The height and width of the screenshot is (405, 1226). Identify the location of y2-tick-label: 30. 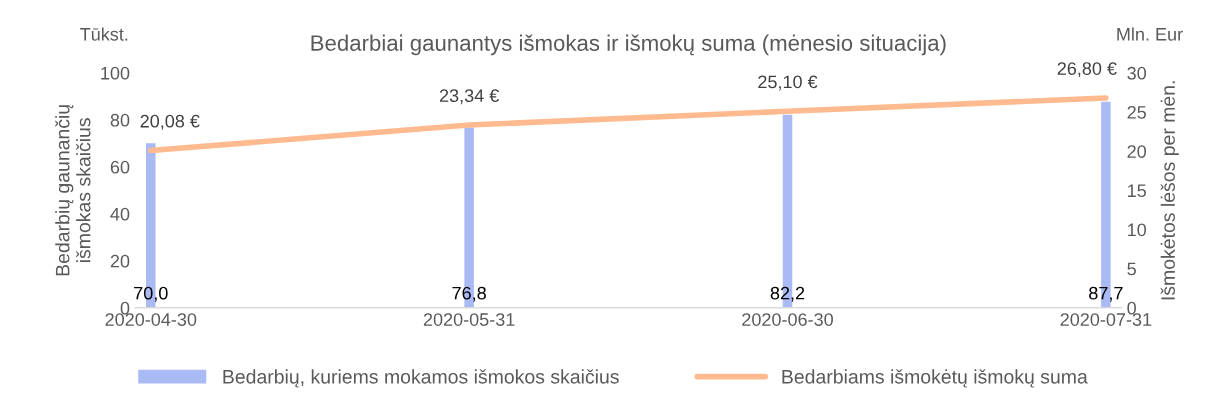
(1137, 73).